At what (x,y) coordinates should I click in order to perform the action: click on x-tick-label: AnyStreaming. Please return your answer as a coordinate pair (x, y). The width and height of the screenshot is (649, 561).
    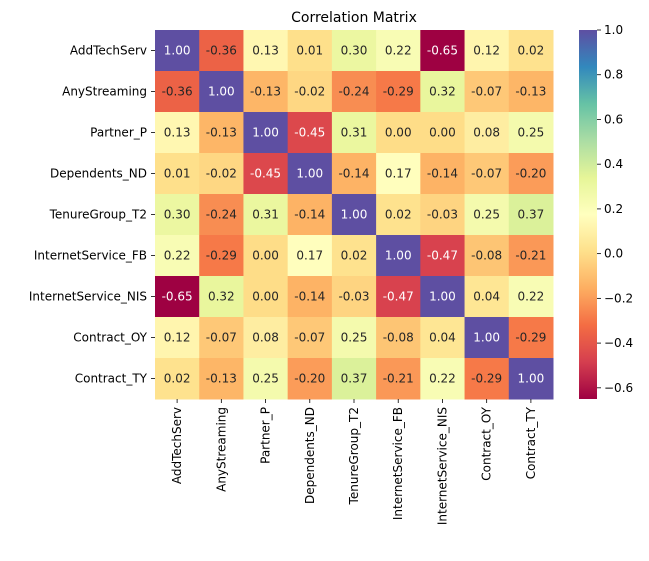
    Looking at the image, I should click on (221, 449).